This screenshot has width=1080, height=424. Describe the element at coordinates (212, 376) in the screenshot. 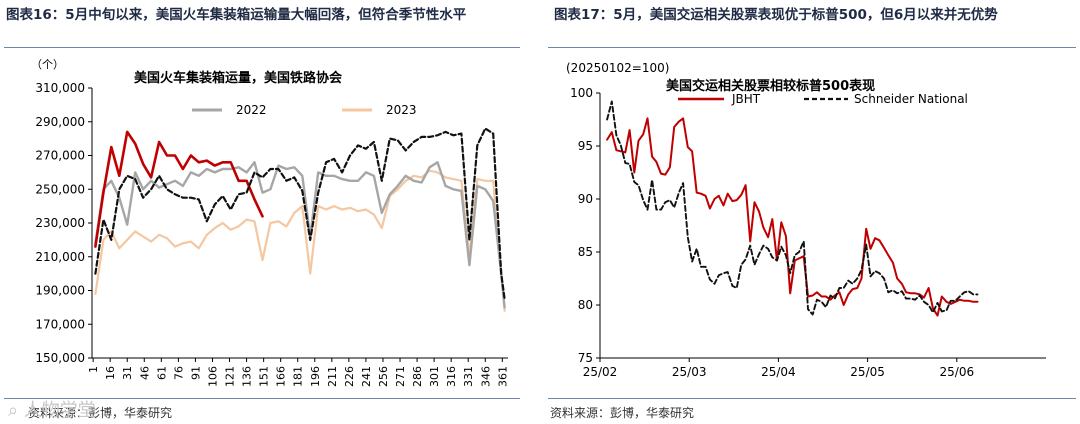

I see `x-tick-label: 106` at that location.